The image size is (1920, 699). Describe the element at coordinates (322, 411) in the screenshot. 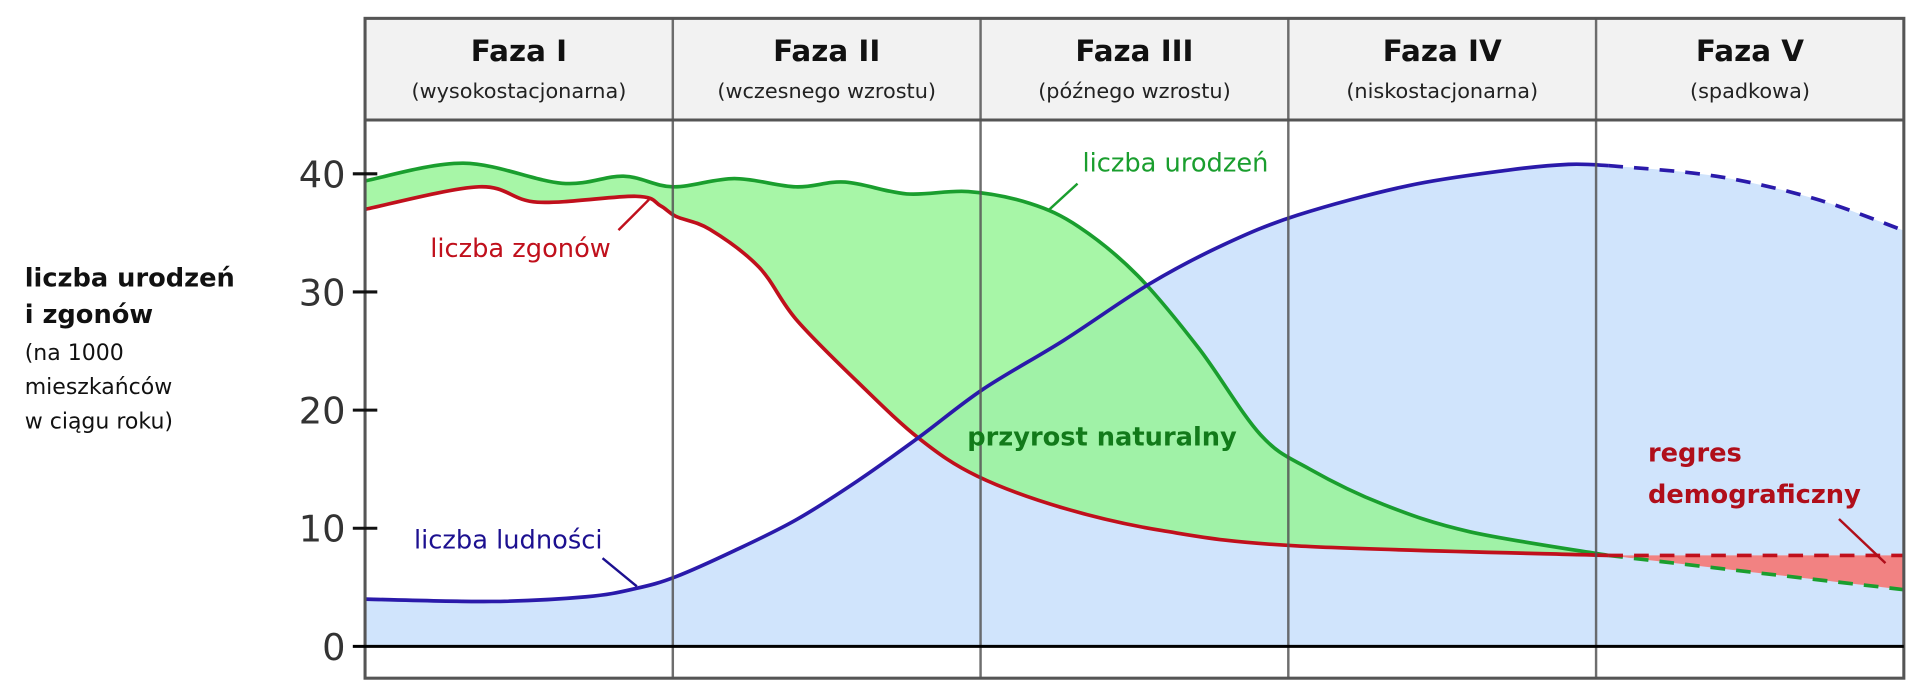

I see `y-tick-label: 20` at that location.